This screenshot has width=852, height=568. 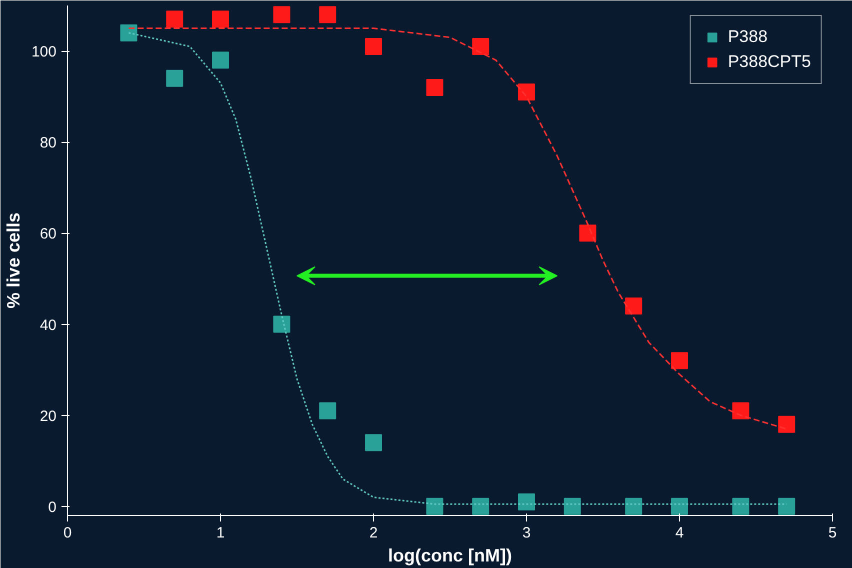 What do you see at coordinates (67, 533) in the screenshot?
I see `x-tick-label: 0` at bounding box center [67, 533].